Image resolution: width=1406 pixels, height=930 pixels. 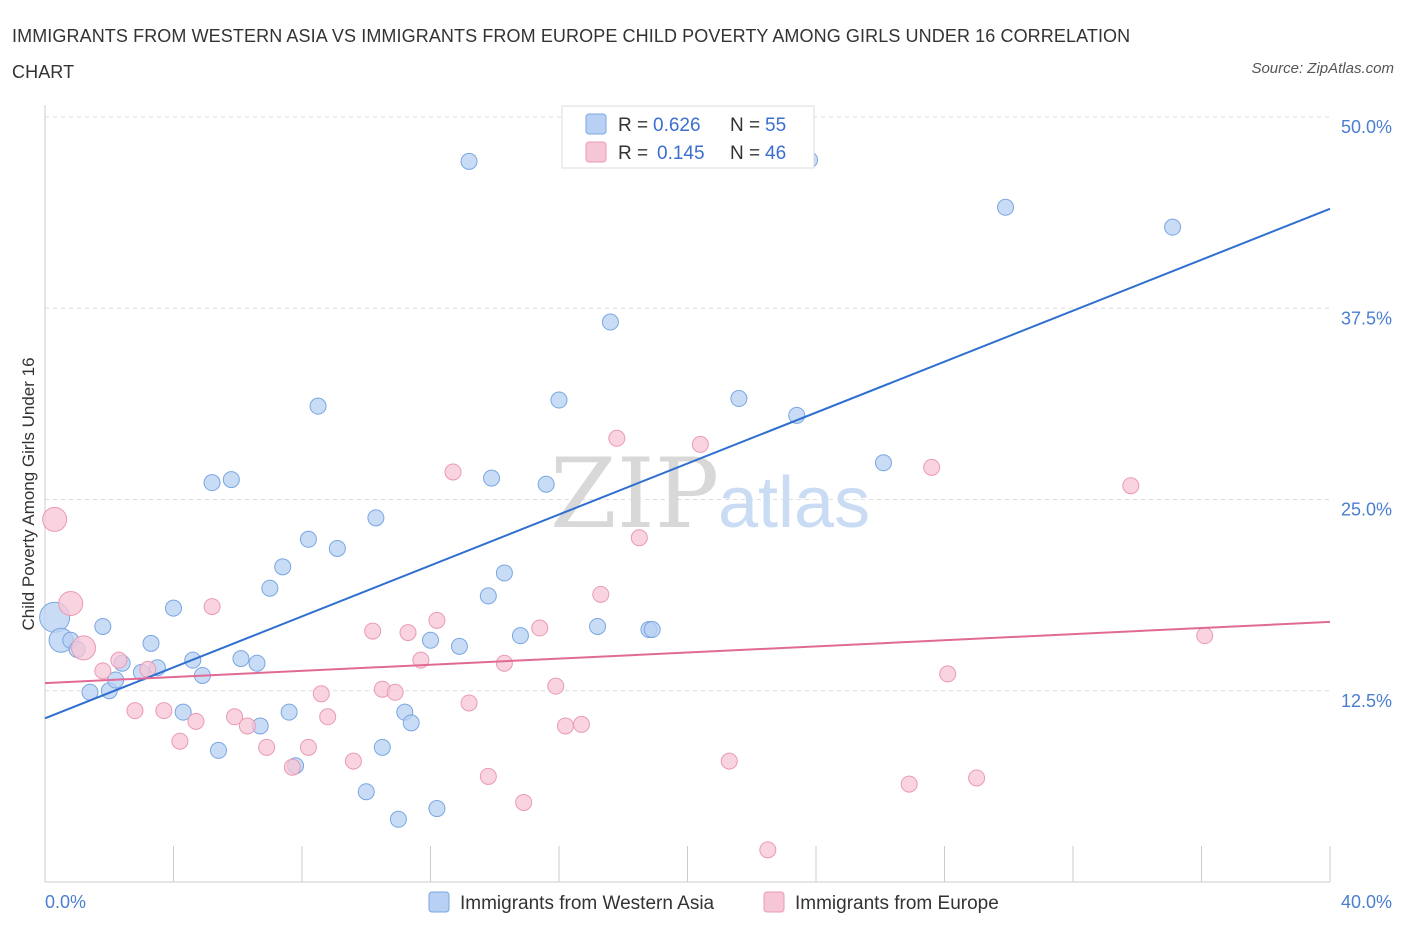 What do you see at coordinates (1366, 902) in the screenshot?
I see `x-tick-label: 40.0%` at bounding box center [1366, 902].